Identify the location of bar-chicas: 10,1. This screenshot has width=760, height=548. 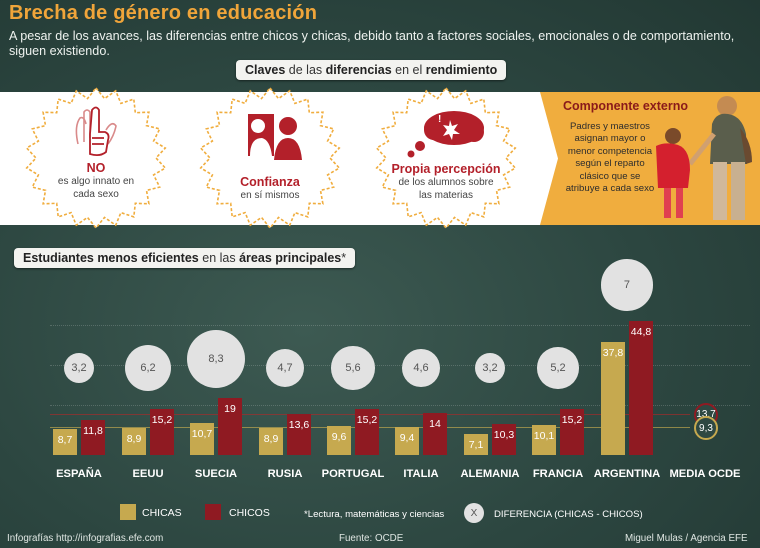
(544, 439).